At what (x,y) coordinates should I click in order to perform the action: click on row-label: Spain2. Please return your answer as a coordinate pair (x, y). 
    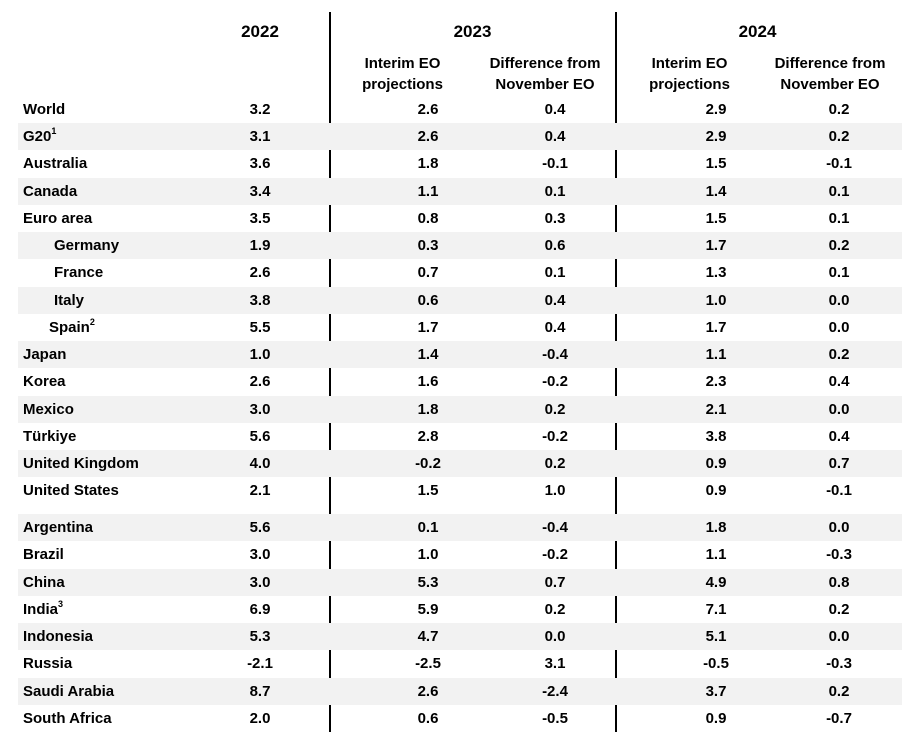
    Looking at the image, I should click on (149, 327).